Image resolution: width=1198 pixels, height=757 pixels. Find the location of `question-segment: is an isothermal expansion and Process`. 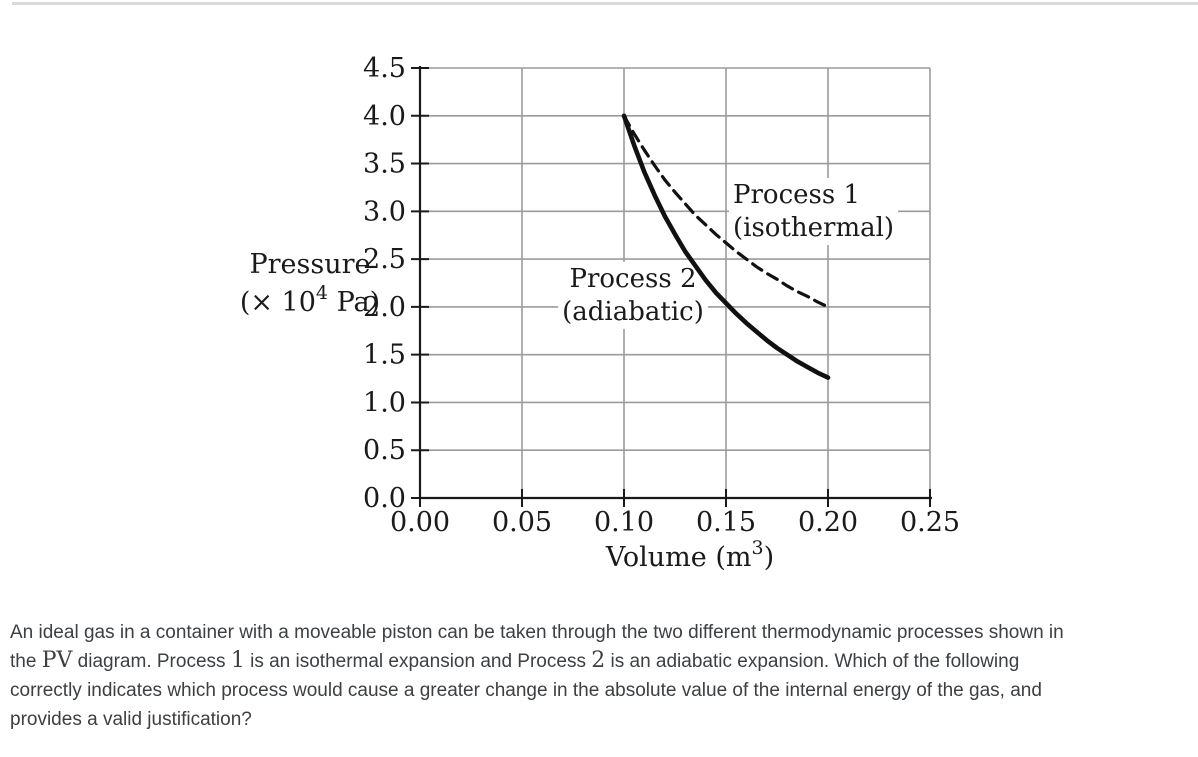

question-segment: is an isothermal expansion and Process is located at coordinates (418, 661).